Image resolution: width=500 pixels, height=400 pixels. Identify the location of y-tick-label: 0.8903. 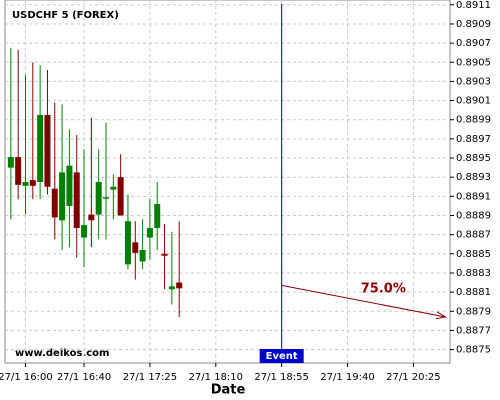
(473, 81).